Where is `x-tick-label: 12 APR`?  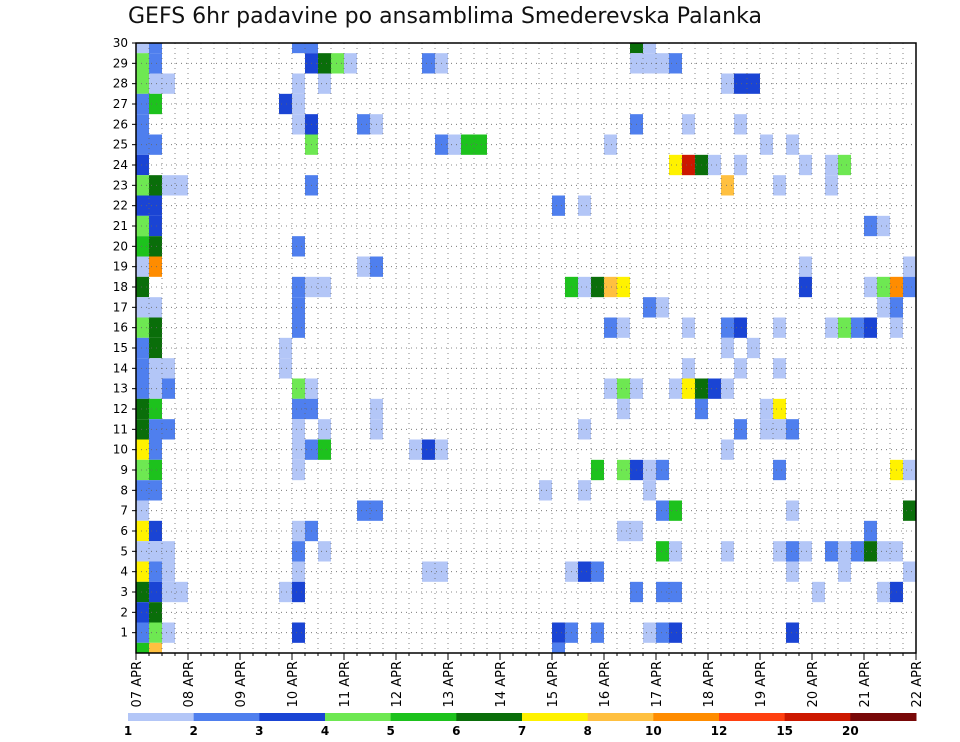
x-tick-label: 12 APR is located at coordinates (397, 684).